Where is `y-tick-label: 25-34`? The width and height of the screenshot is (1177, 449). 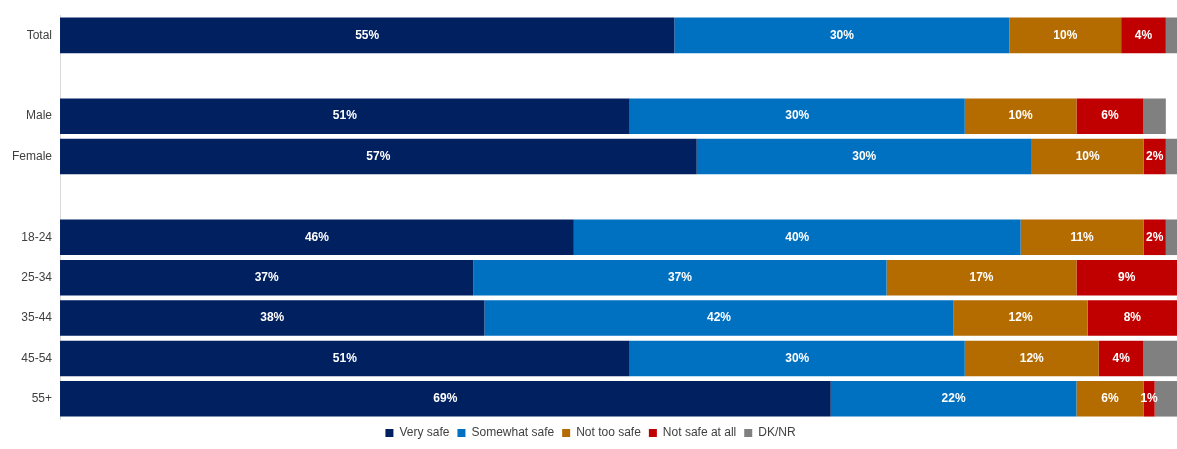
y-tick-label: 25-34 is located at coordinates (37, 276).